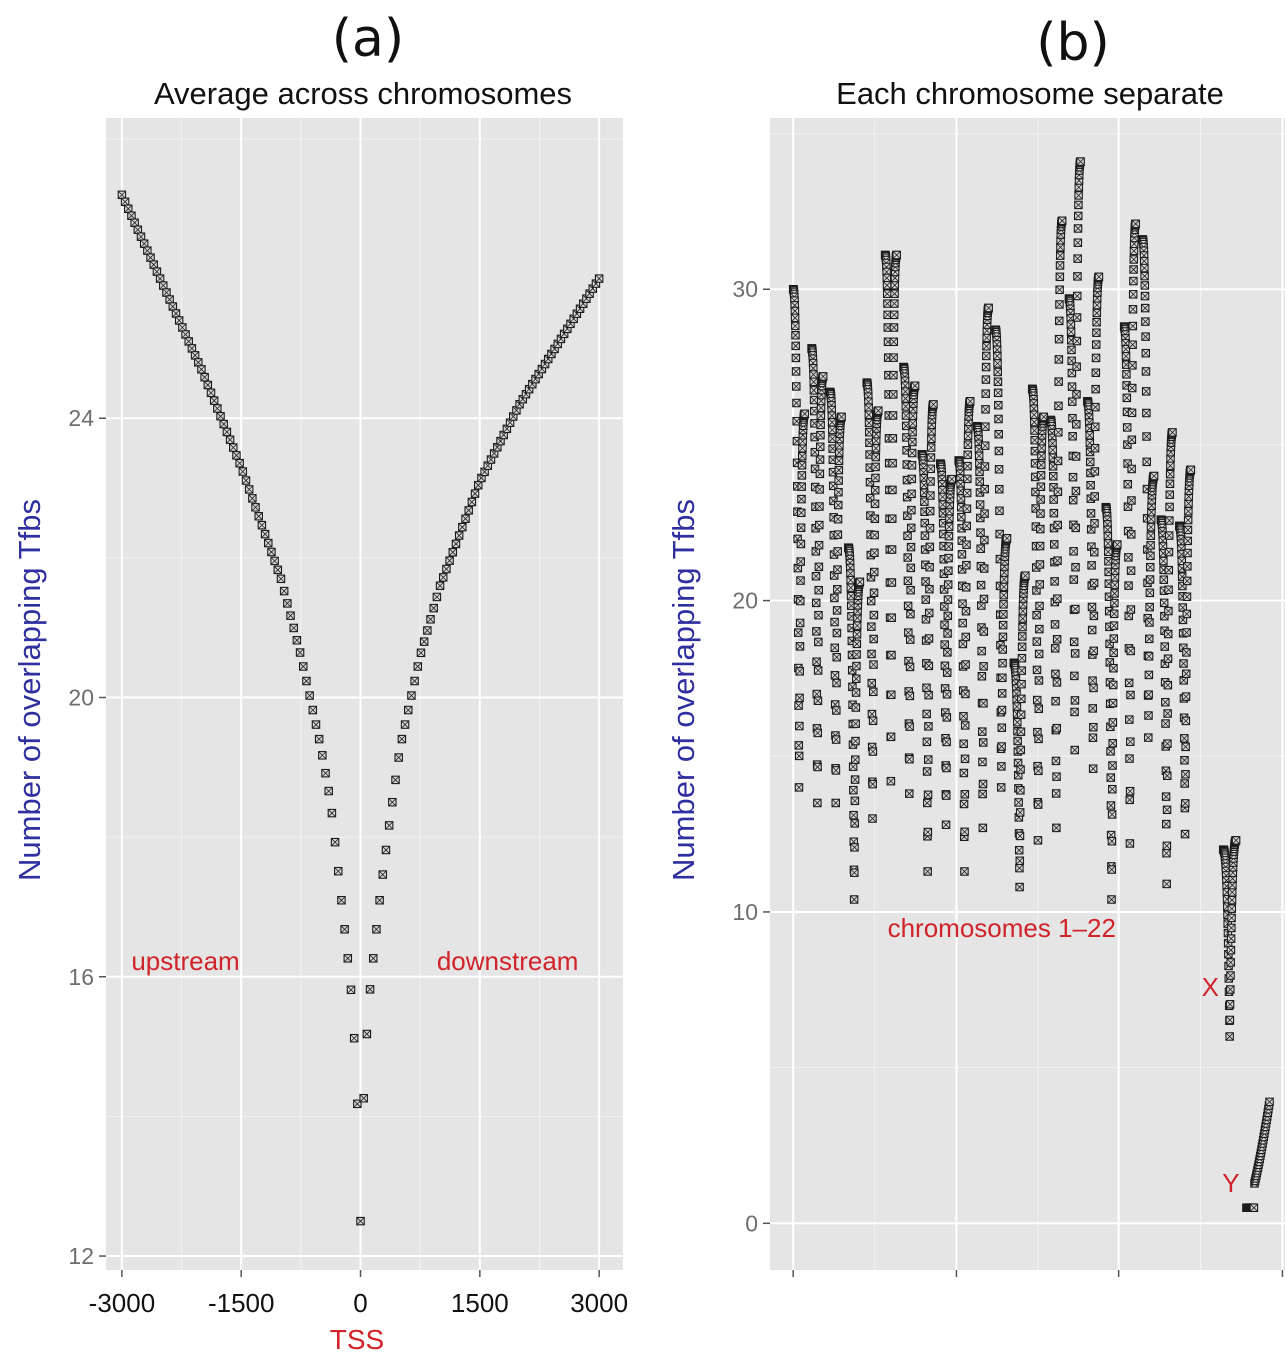 The width and height of the screenshot is (1285, 1356). Describe the element at coordinates (745, 289) in the screenshot. I see `y-tick-label: 30` at that location.